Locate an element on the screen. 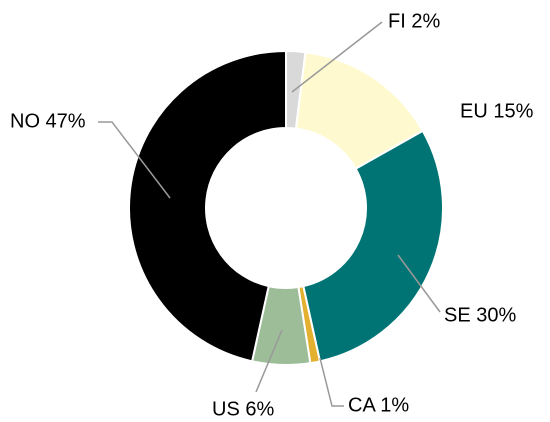 The image size is (550, 422). donut-segment is located at coordinates (373, 246).